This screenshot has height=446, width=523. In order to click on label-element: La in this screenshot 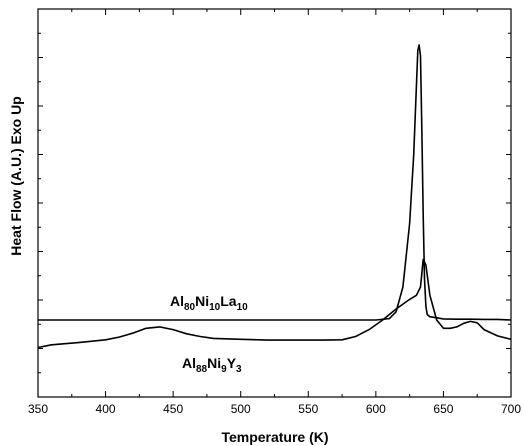, I will do `click(228, 301)`.